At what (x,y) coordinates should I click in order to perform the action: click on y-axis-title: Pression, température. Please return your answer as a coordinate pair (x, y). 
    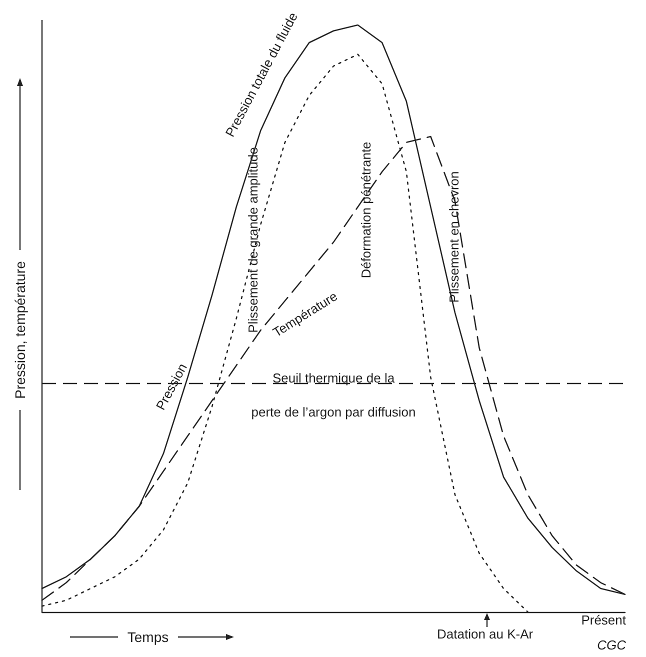
    Looking at the image, I should click on (20, 329).